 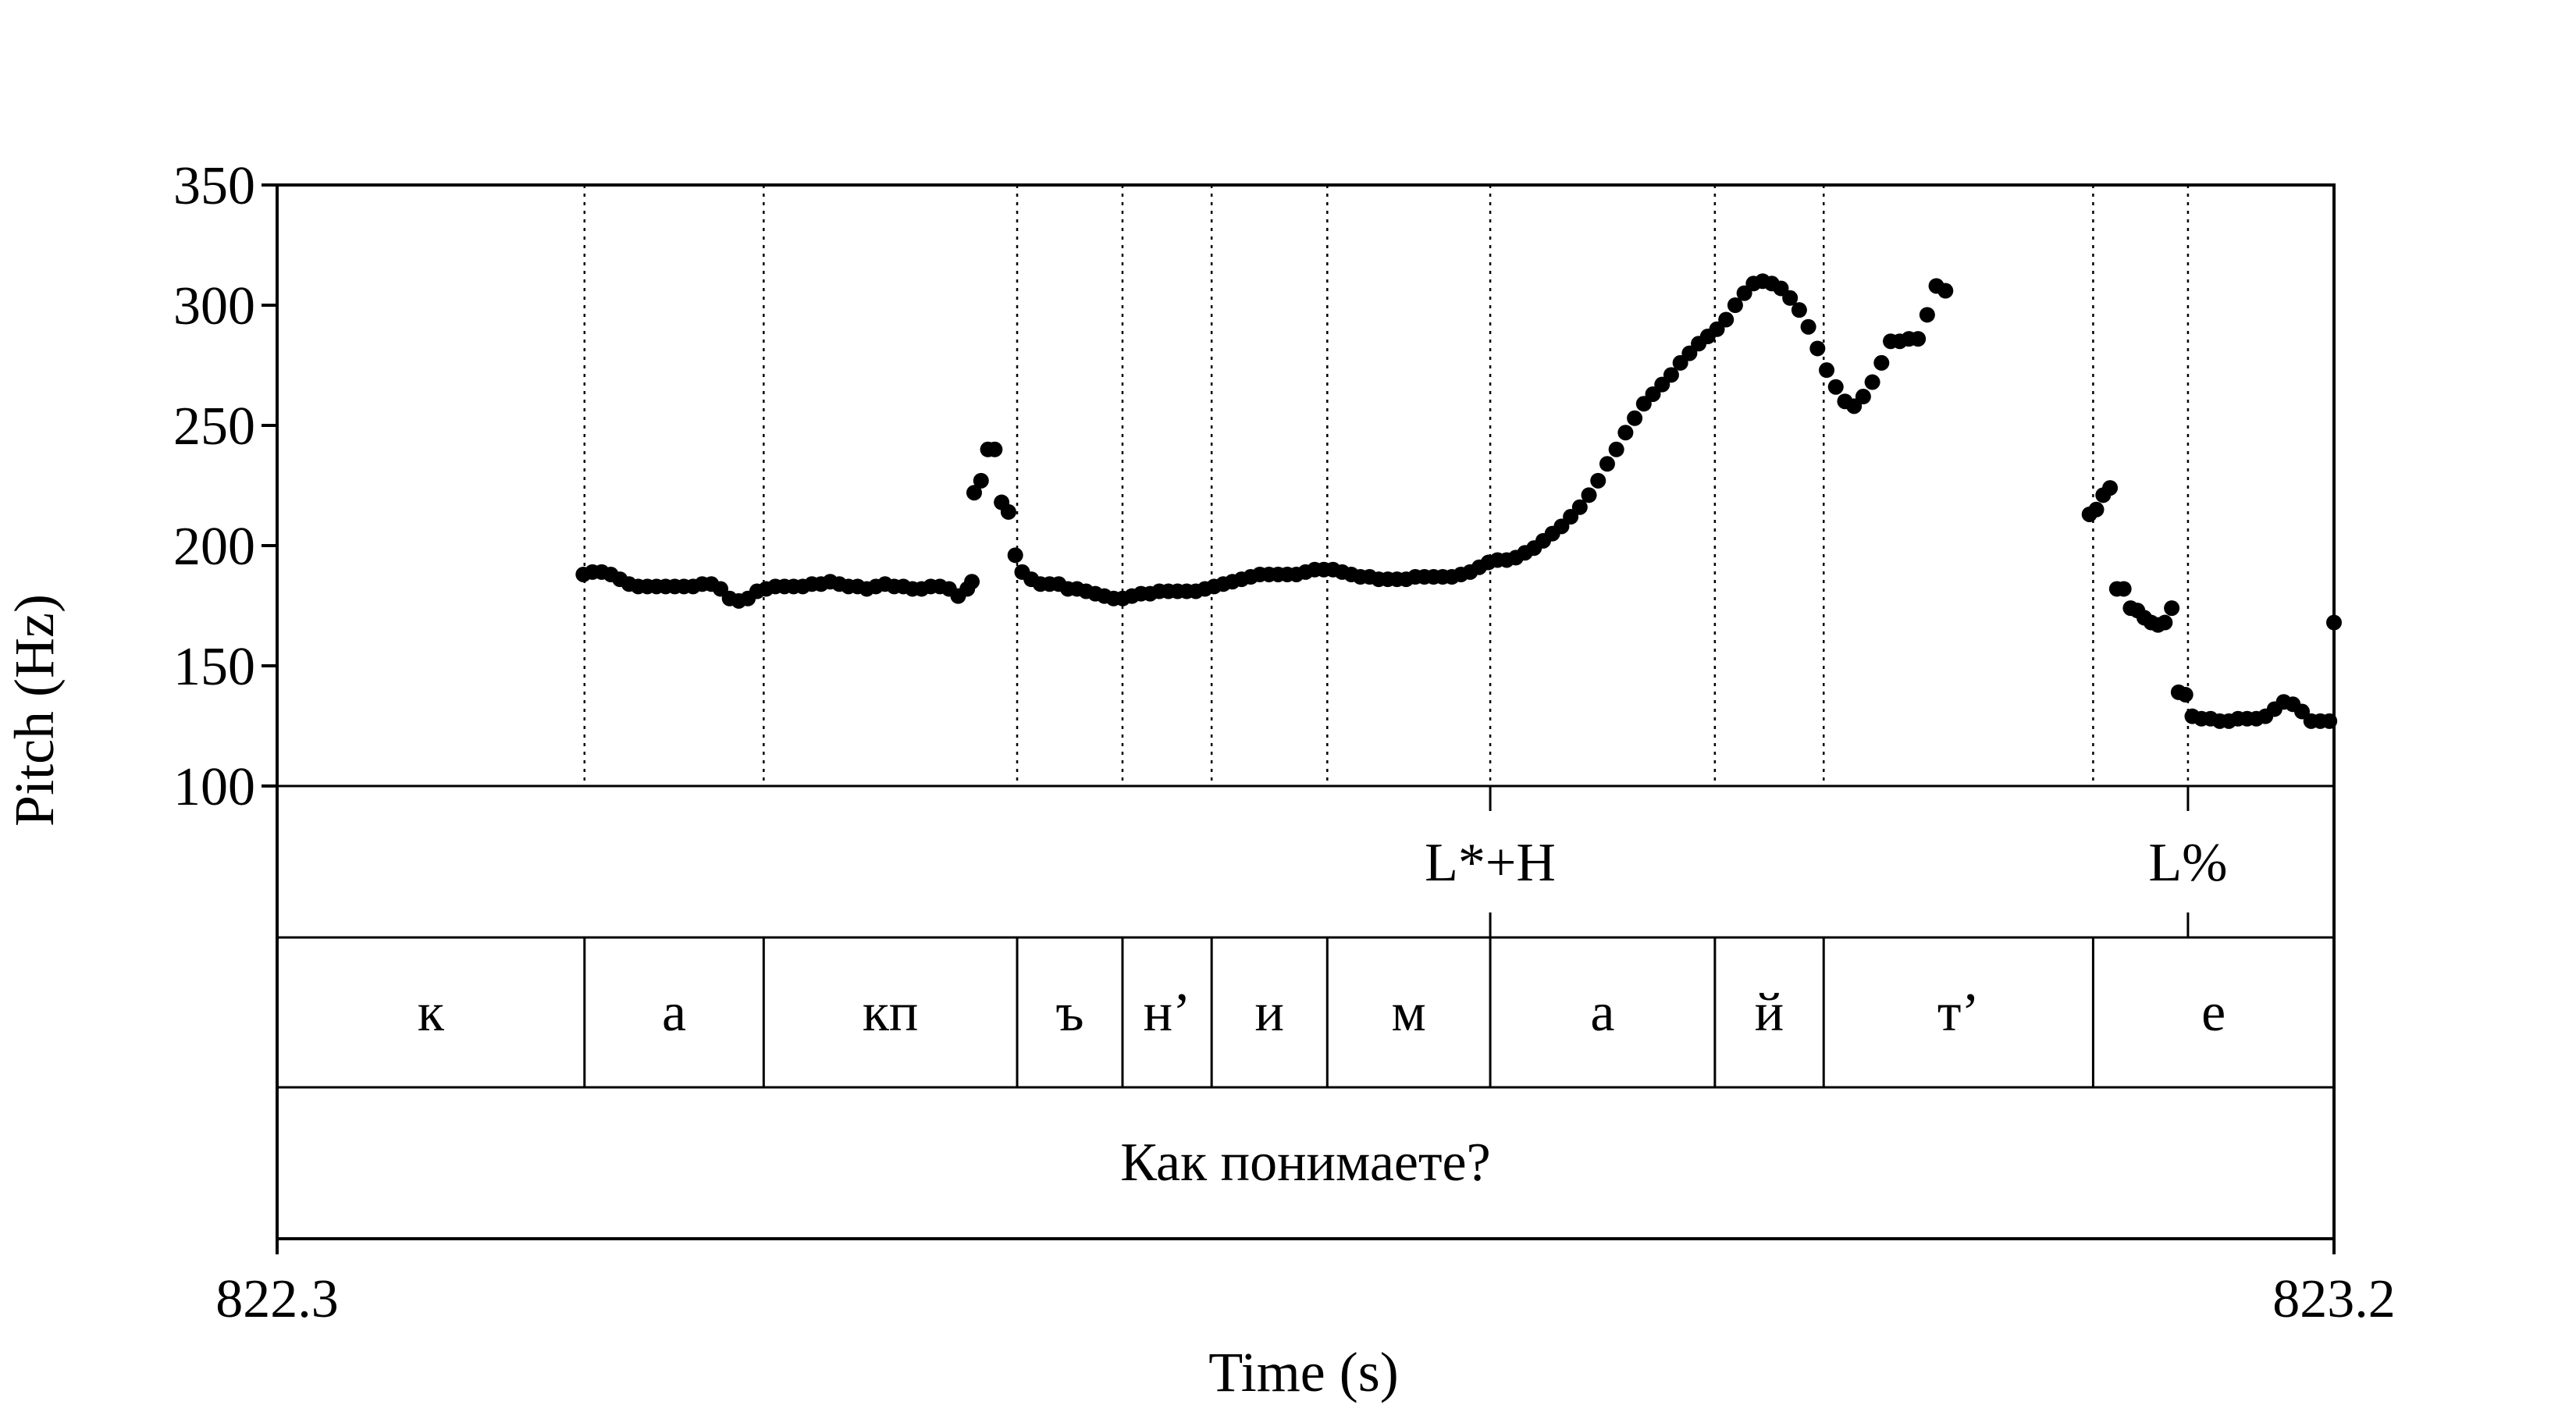 What do you see at coordinates (214, 427) in the screenshot?
I see `y-tick-label: 250` at bounding box center [214, 427].